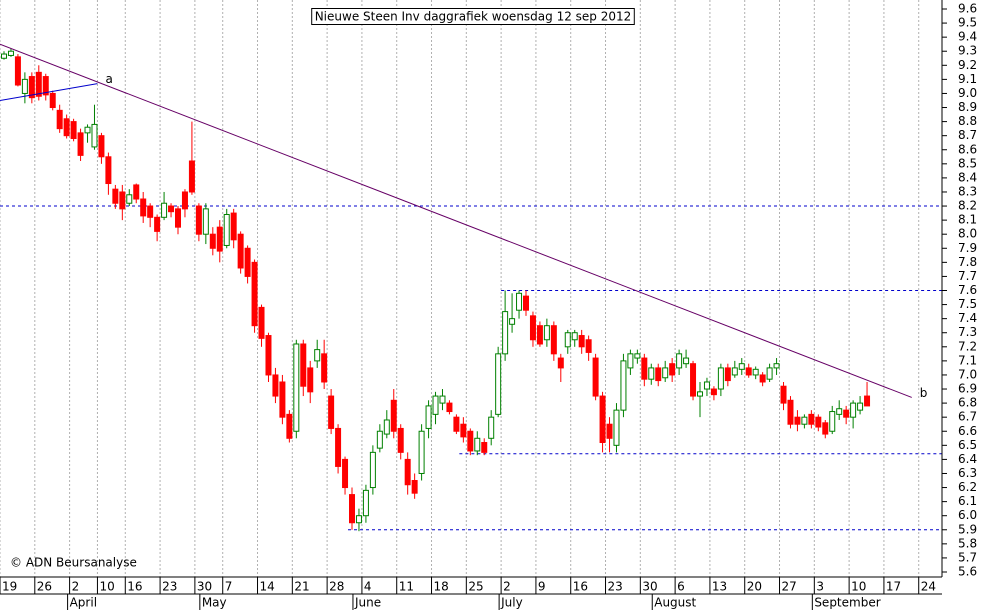 The image size is (985, 610). I want to click on y-tick-label: 6.3, so click(967, 473).